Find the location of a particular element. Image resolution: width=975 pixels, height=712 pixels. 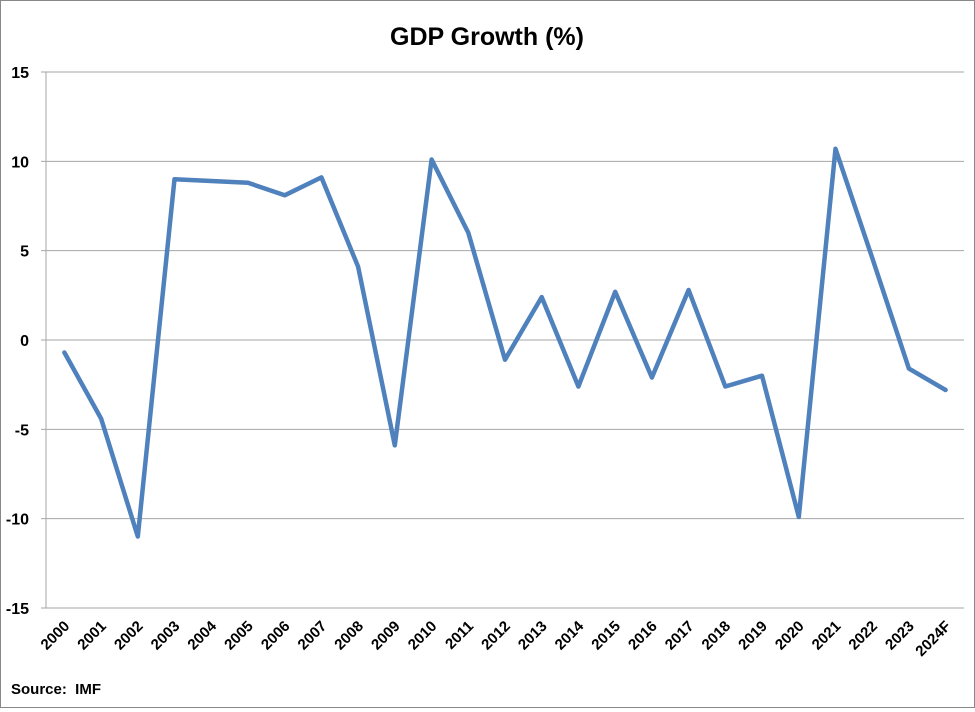

x-tick-label: 2017 is located at coordinates (680, 636).